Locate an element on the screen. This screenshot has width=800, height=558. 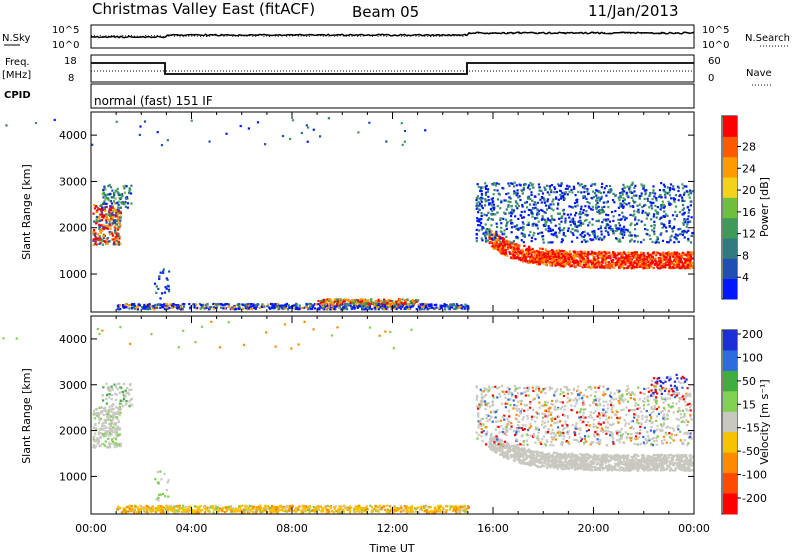
power-colorbar-label: Power [dB] is located at coordinates (764, 207).